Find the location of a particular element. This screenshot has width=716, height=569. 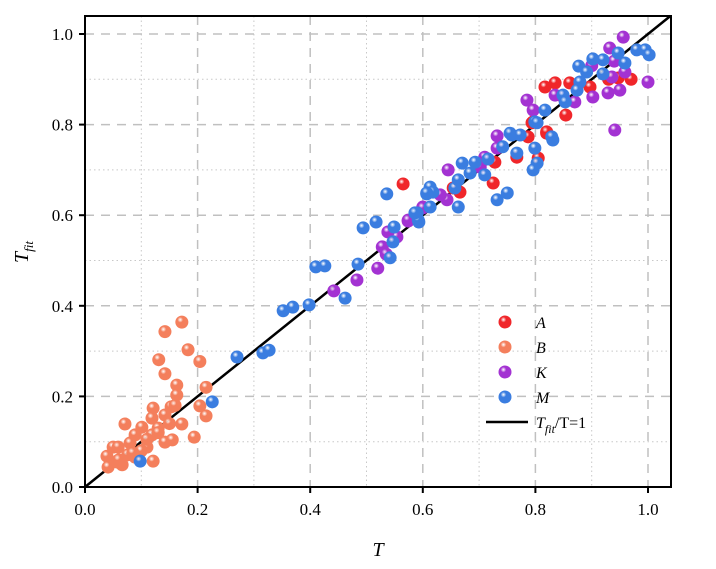

x-axis-label: T is located at coordinates (378, 550).